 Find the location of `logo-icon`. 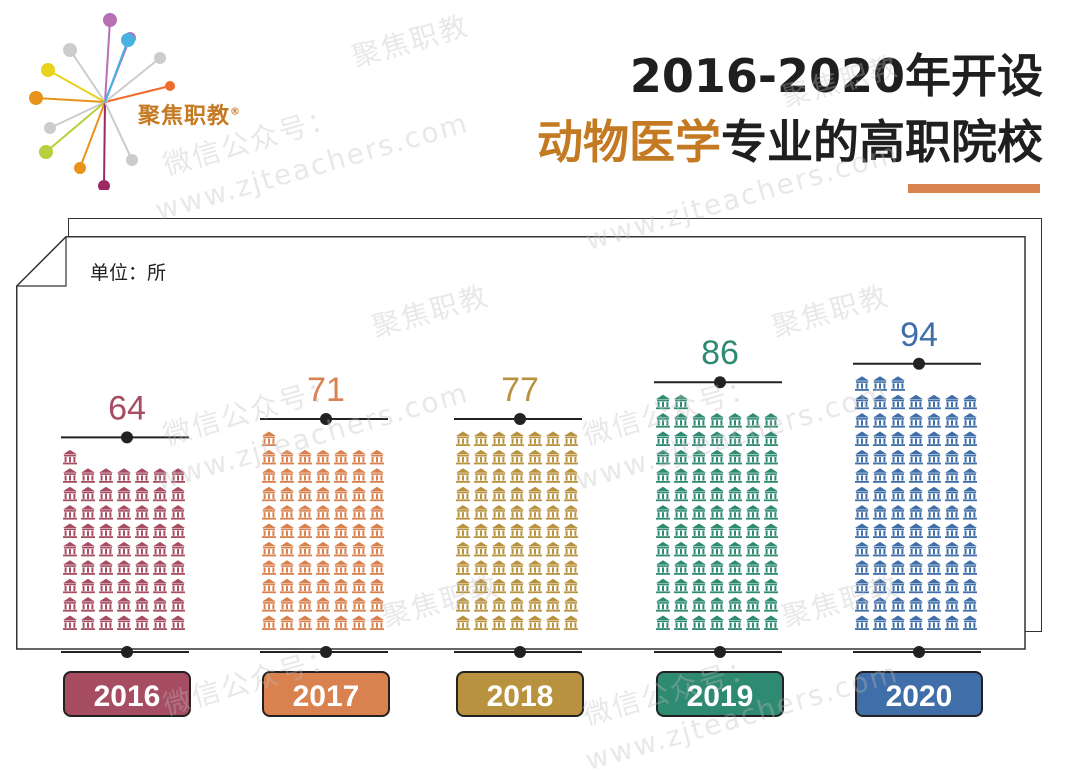

logo-icon is located at coordinates (102, 101).